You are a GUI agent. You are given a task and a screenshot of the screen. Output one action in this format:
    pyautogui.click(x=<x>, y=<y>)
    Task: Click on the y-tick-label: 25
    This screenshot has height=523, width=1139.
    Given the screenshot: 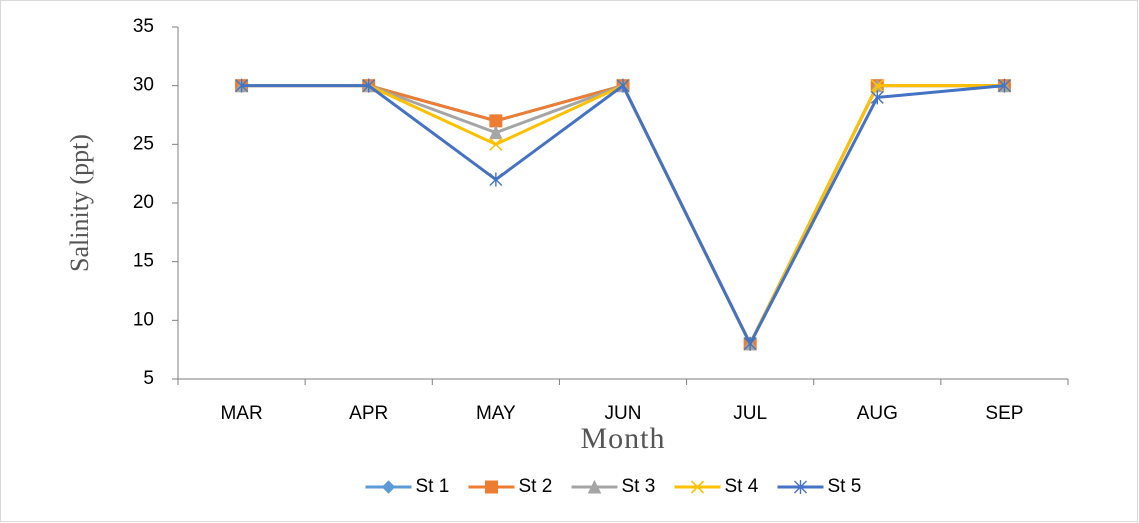 What is the action you would take?
    pyautogui.click(x=143, y=143)
    